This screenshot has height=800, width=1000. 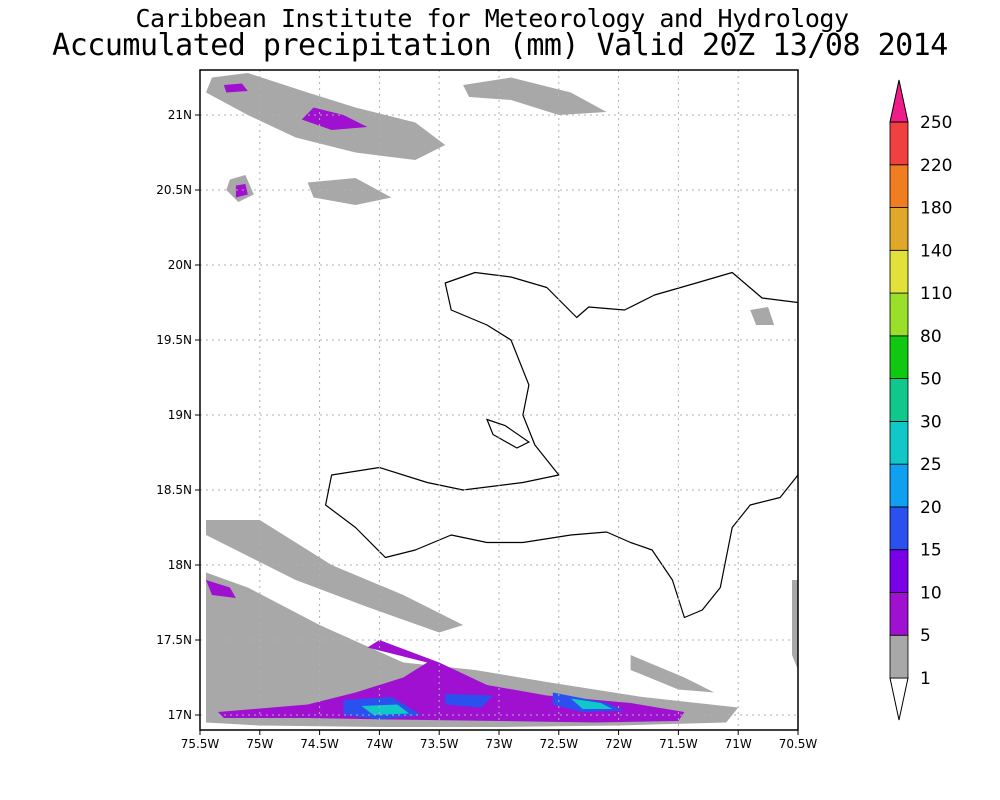 I want to click on legend-label: 5, so click(x=925, y=636).